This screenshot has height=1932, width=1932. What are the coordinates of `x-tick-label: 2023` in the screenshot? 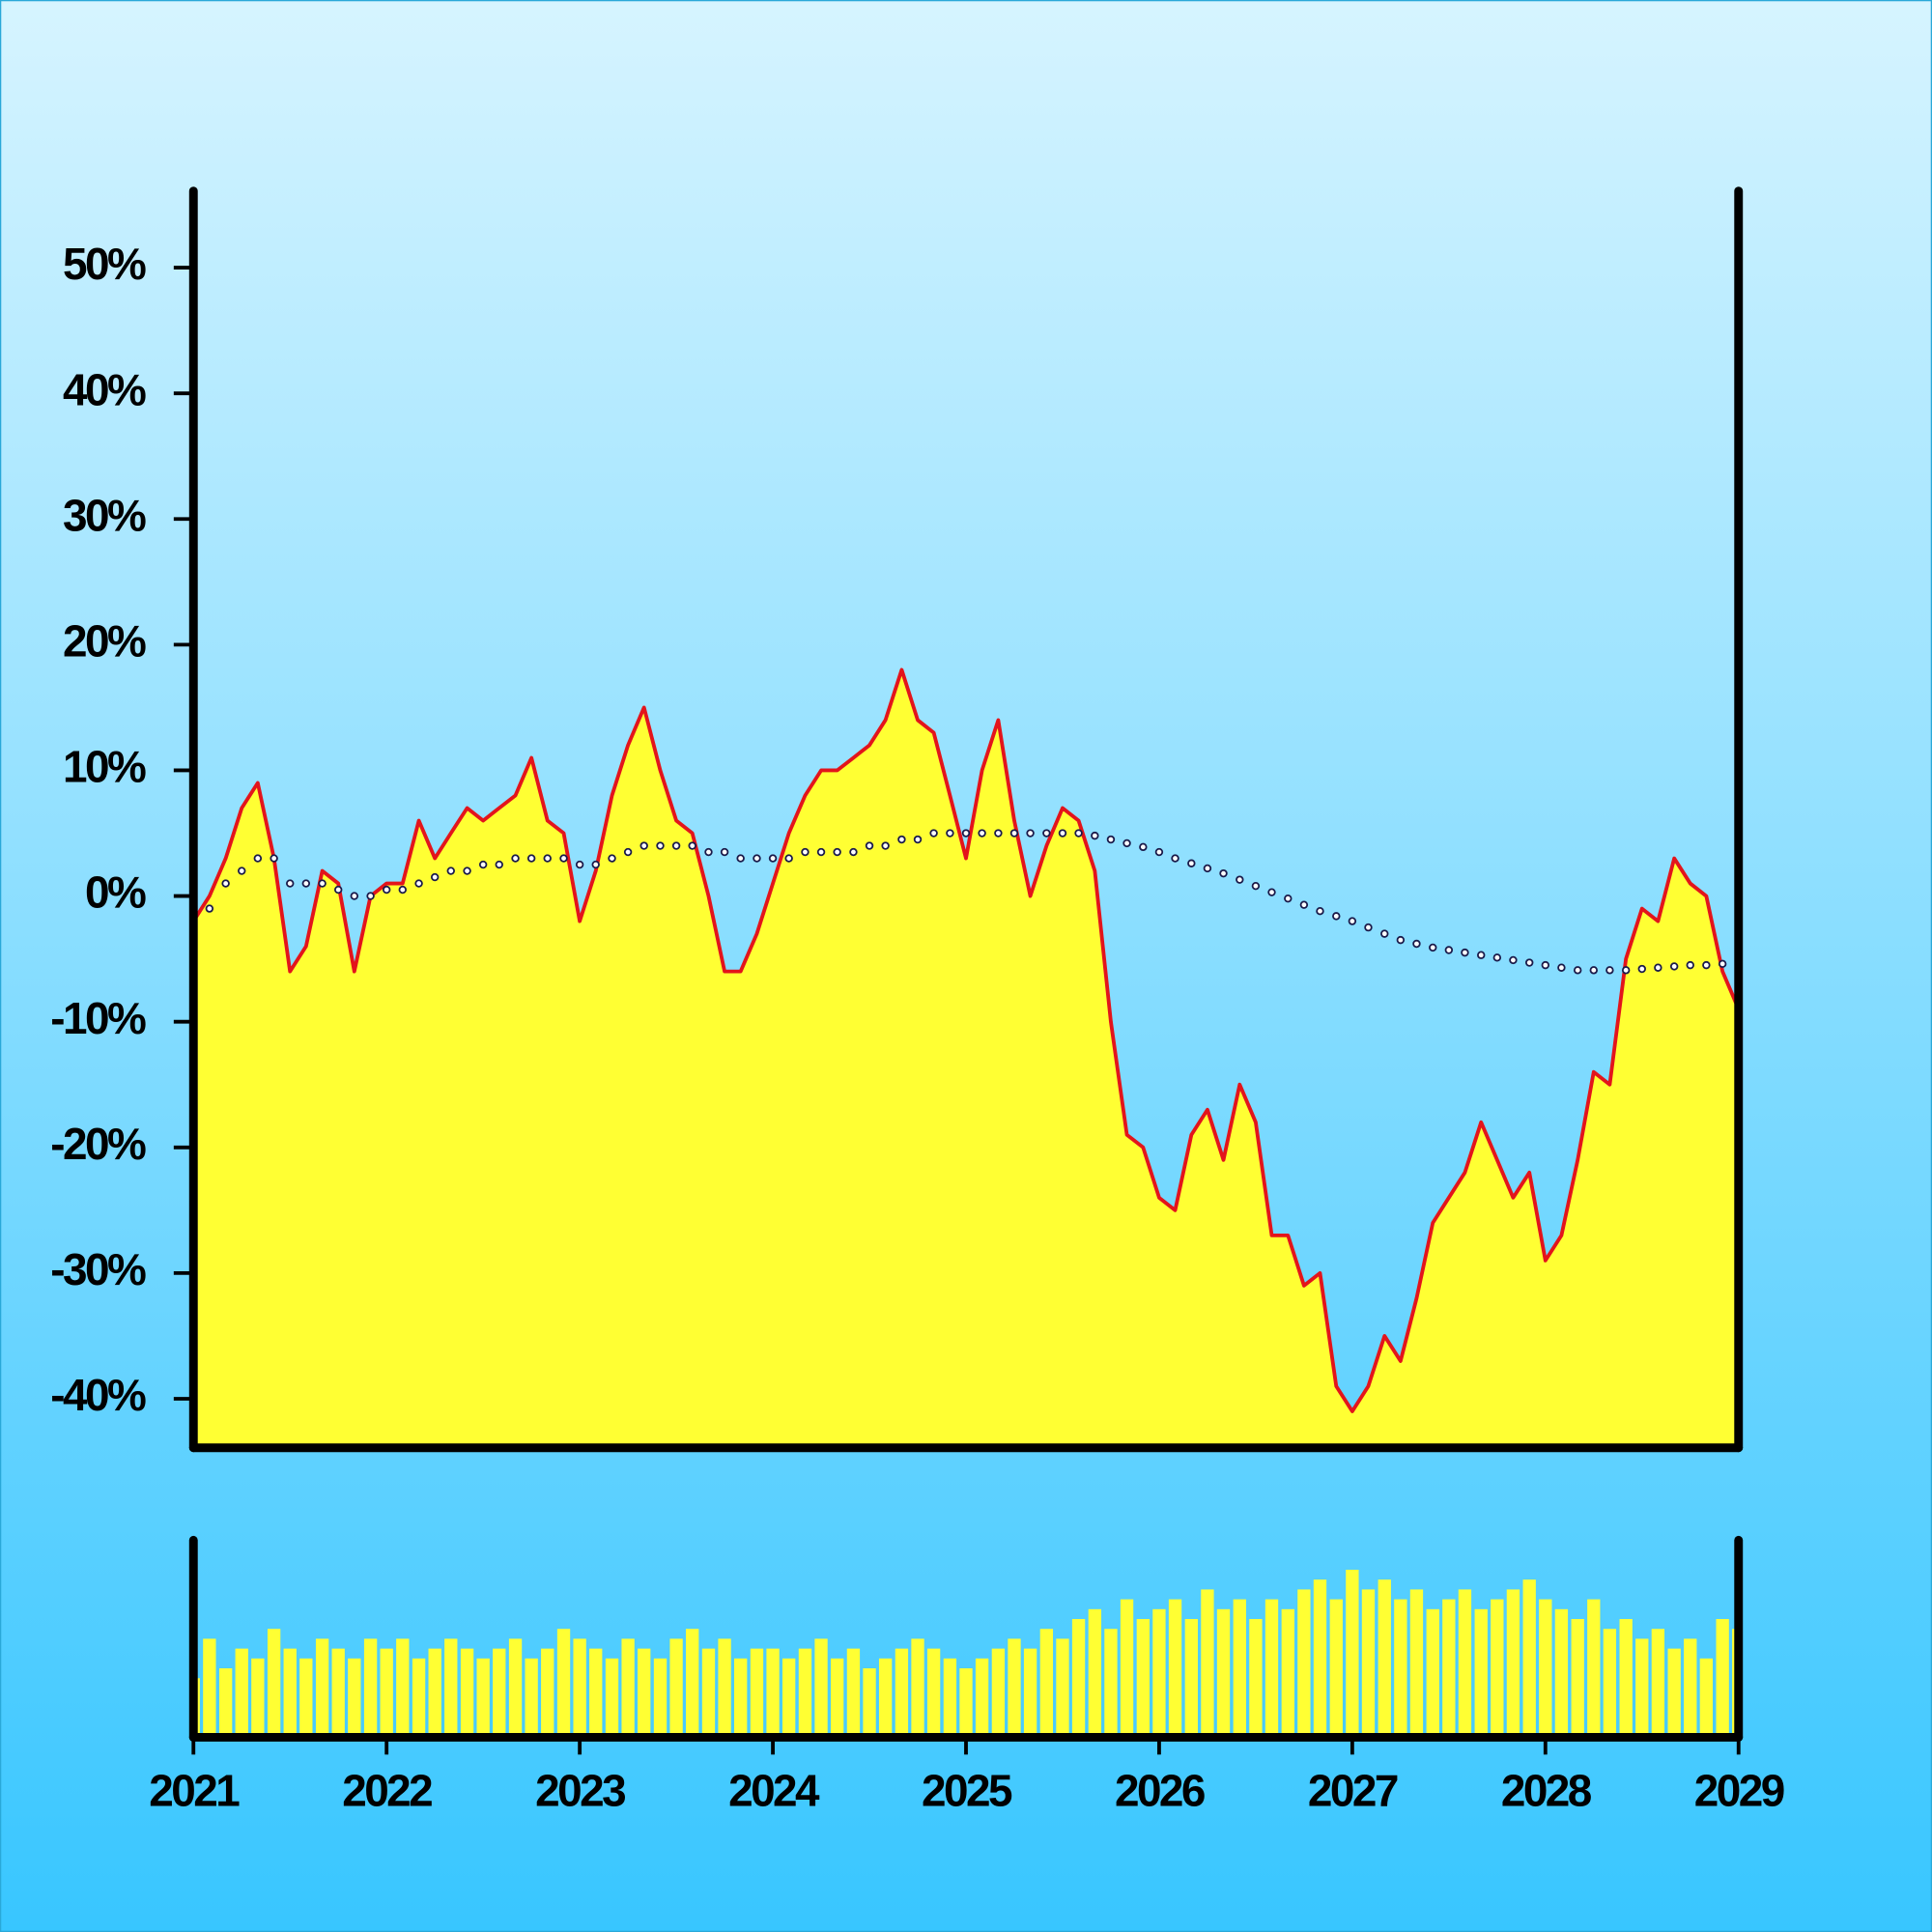 It's located at (580, 1790).